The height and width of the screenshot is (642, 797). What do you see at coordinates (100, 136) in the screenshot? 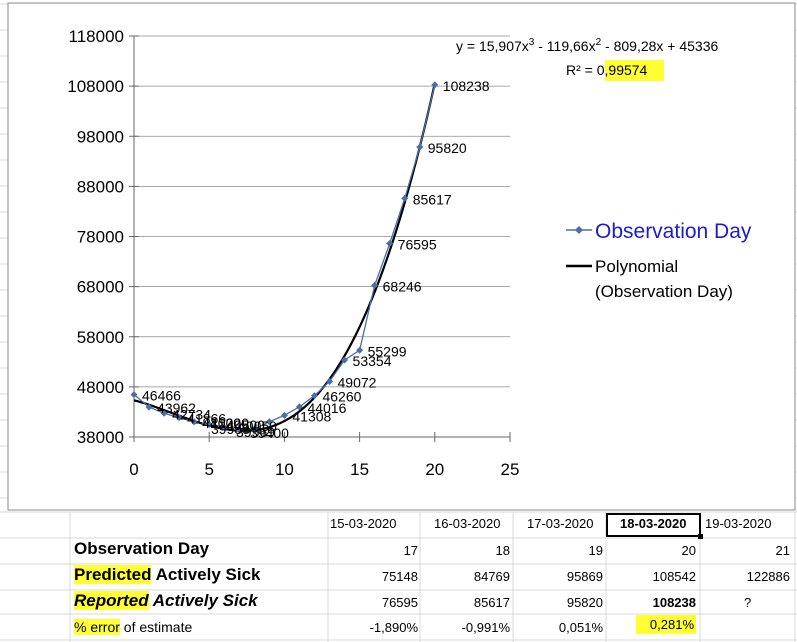
I see `y-tick-label: 98000` at bounding box center [100, 136].